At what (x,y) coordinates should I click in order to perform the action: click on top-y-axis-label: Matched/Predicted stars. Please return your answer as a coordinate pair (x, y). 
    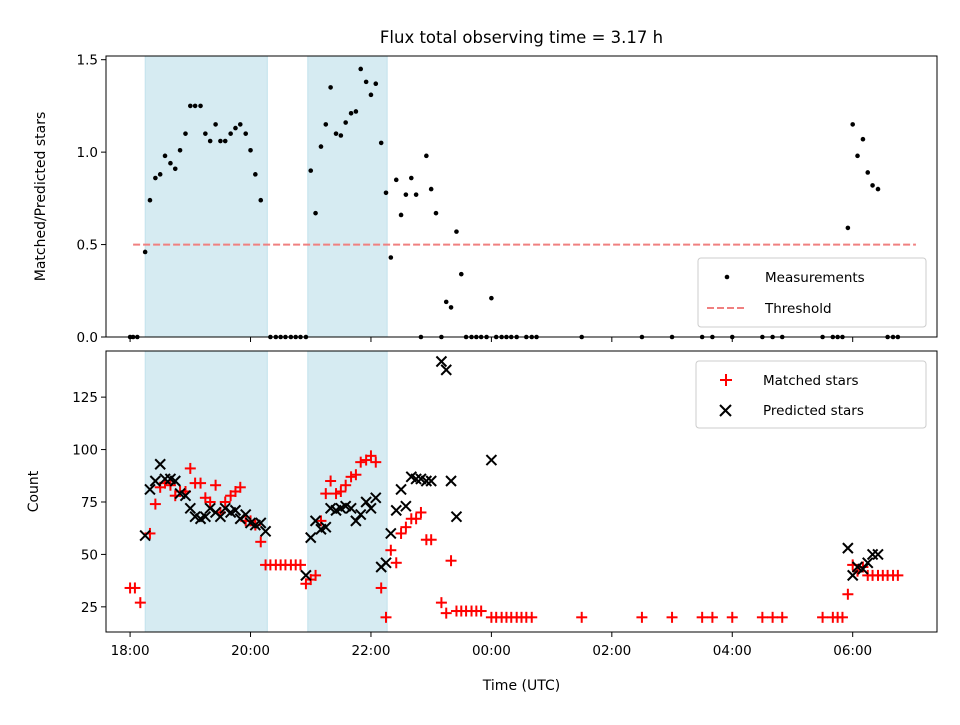
    Looking at the image, I should click on (41, 197).